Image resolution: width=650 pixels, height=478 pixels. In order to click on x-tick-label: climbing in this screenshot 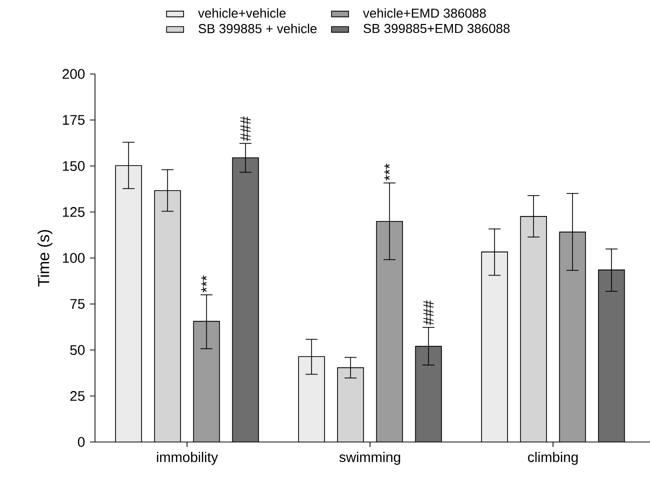, I will do `click(553, 458)`.